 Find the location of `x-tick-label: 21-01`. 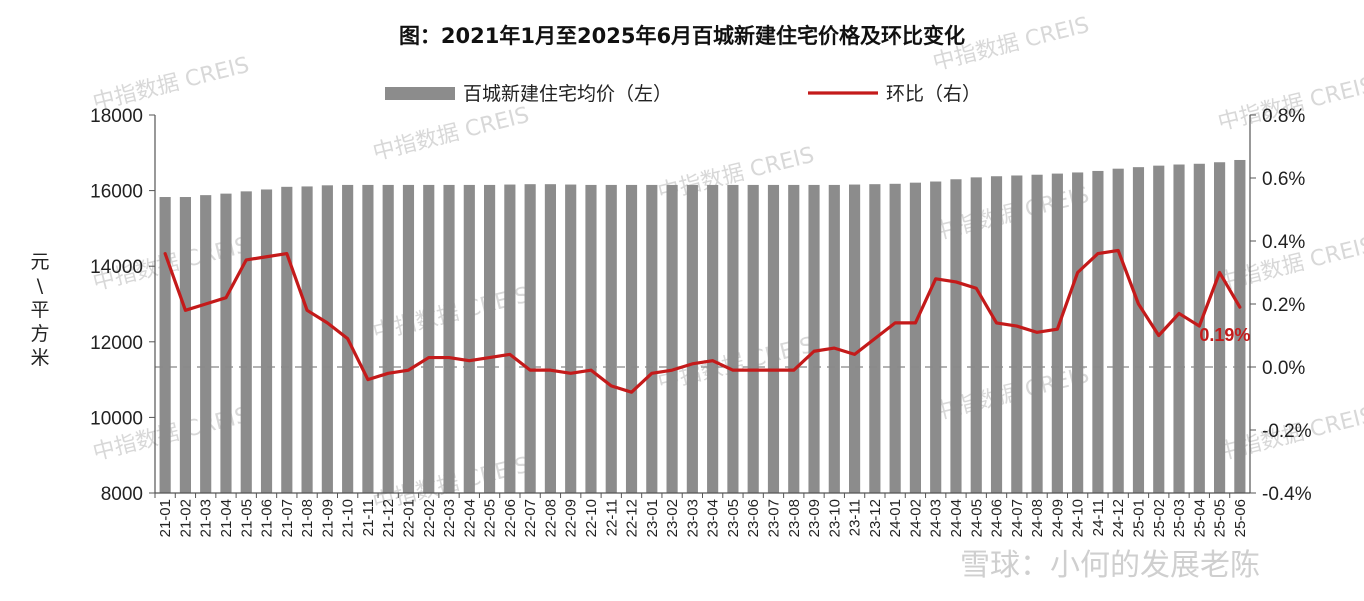

x-tick-label: 21-01 is located at coordinates (165, 518).